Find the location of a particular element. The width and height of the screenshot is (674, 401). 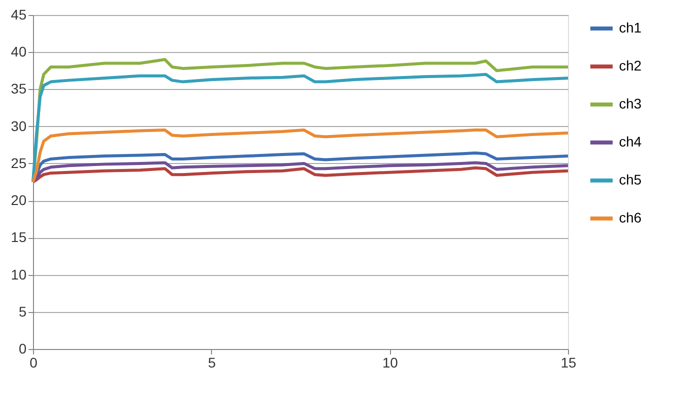

legend-label: ch1 is located at coordinates (630, 28).